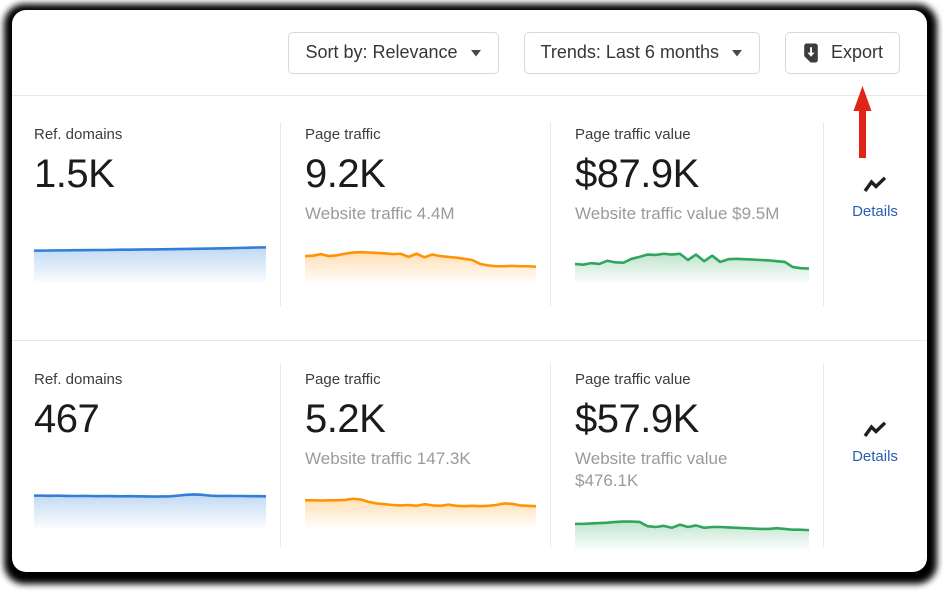  What do you see at coordinates (74, 174) in the screenshot?
I see `metric-value: 1.5K` at bounding box center [74, 174].